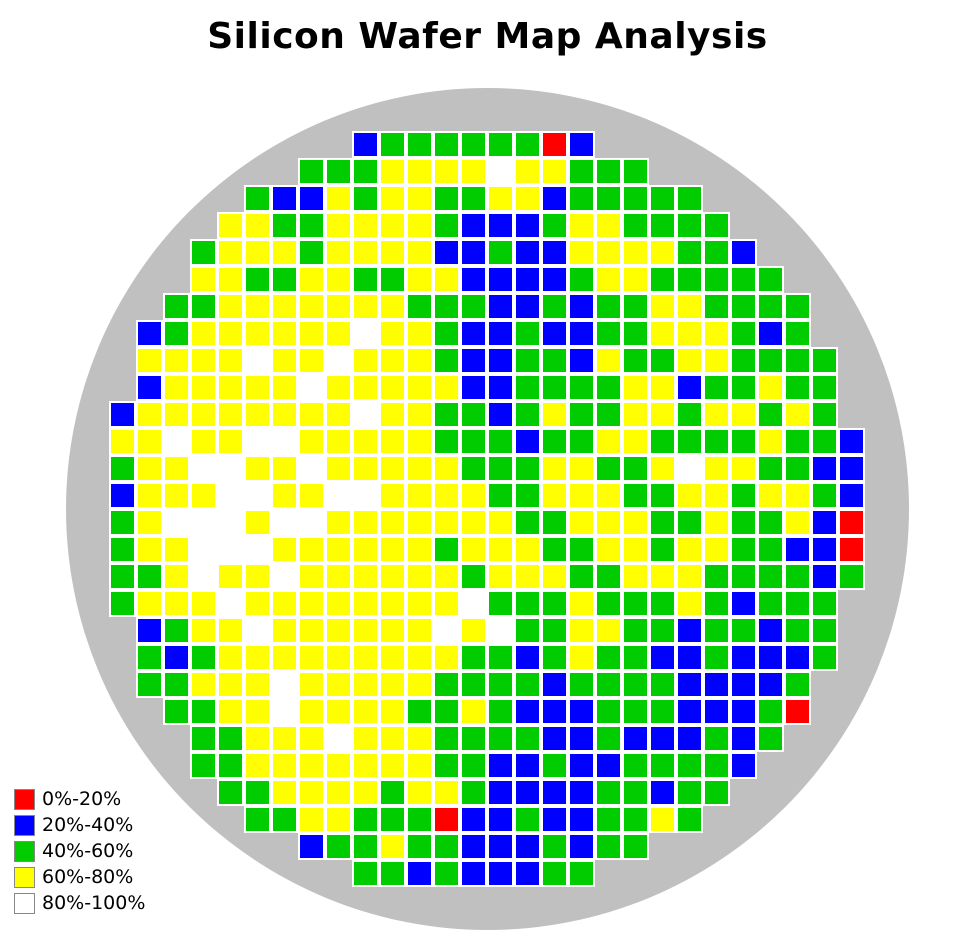 This screenshot has width=975, height=936. I want to click on legend-label: 40%-60%, so click(88, 850).